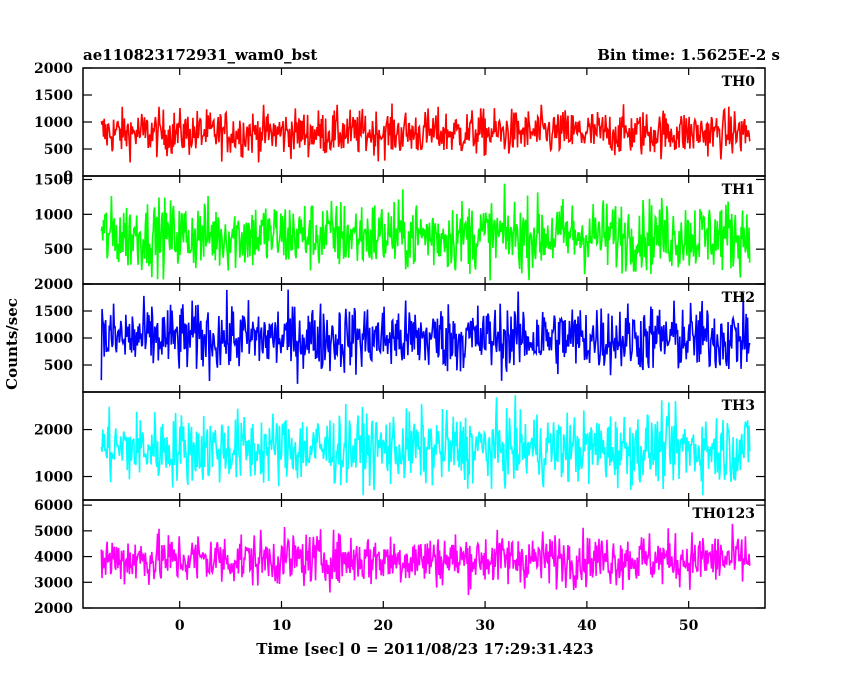  Describe the element at coordinates (384, 626) in the screenshot. I see `x-tick-label: 20` at that location.